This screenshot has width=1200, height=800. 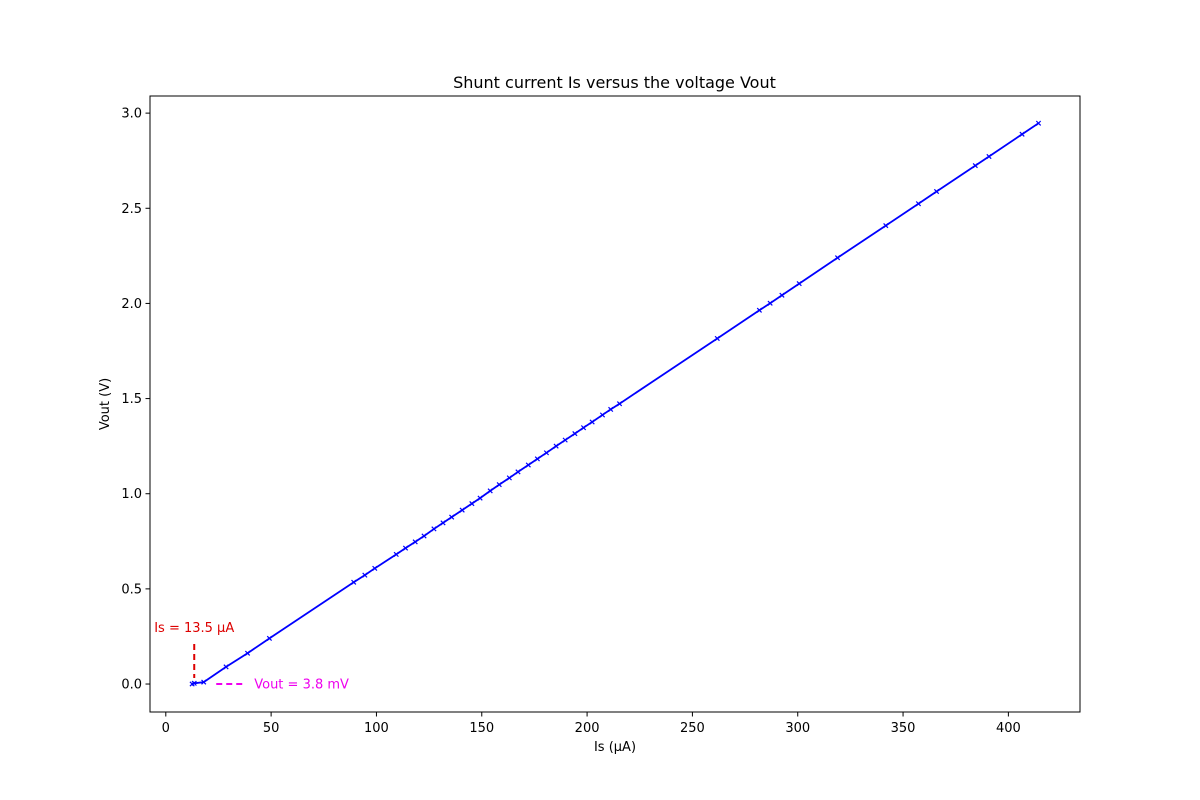 What do you see at coordinates (131, 114) in the screenshot?
I see `y-tick-label: 3.0` at bounding box center [131, 114].